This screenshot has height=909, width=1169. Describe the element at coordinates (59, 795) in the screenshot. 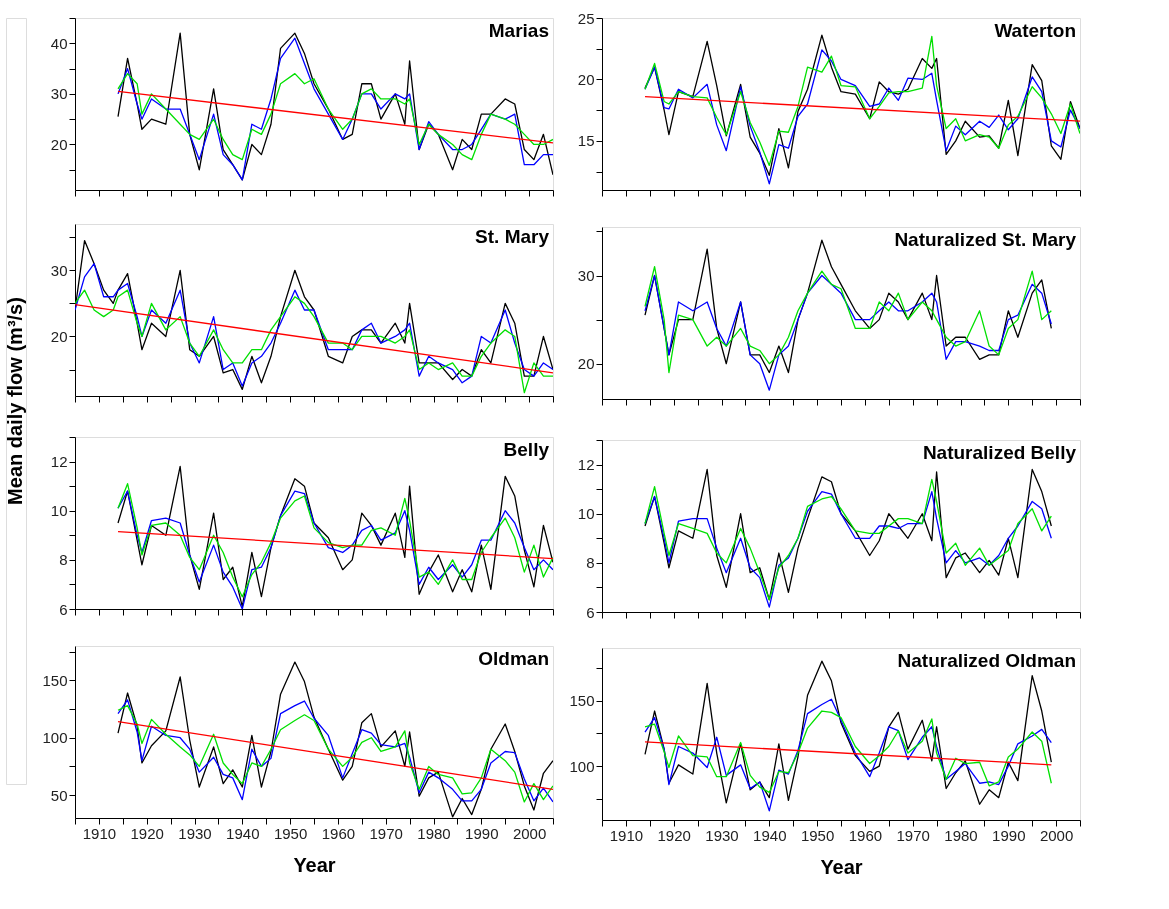

I see `y-tick-label: 50` at that location.